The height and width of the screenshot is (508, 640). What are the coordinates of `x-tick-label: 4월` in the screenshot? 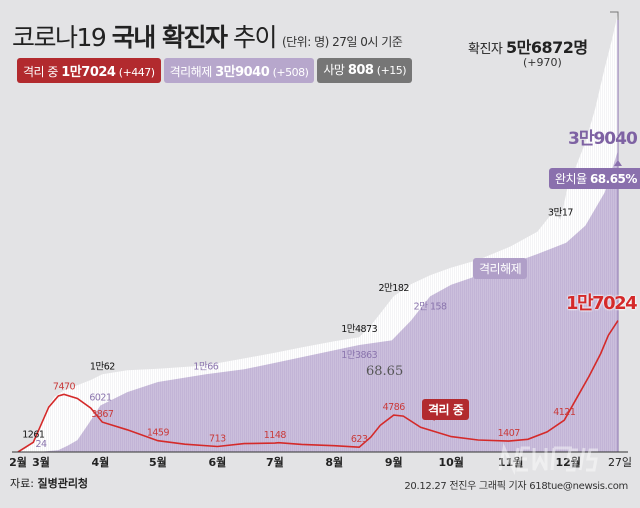 It's located at (101, 462).